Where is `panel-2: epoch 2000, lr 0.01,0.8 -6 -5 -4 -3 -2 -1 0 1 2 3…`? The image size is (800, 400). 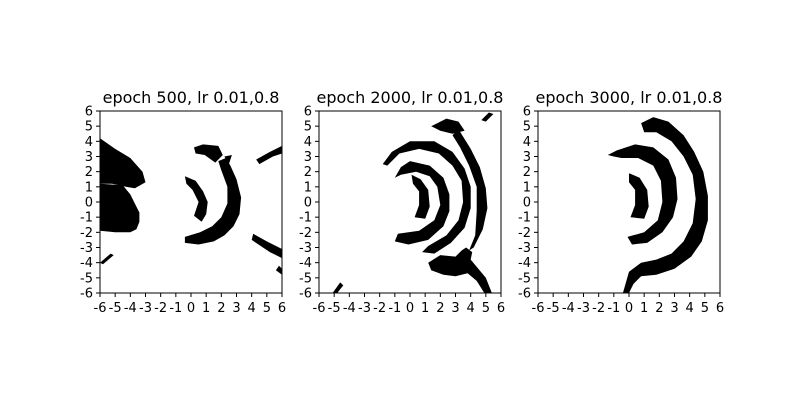
panel-2: epoch 2000, lr 0.01,0.8 -6 -5 -4 -3 -2 -1 0 1 2 3… is located at coordinates (402, 202).